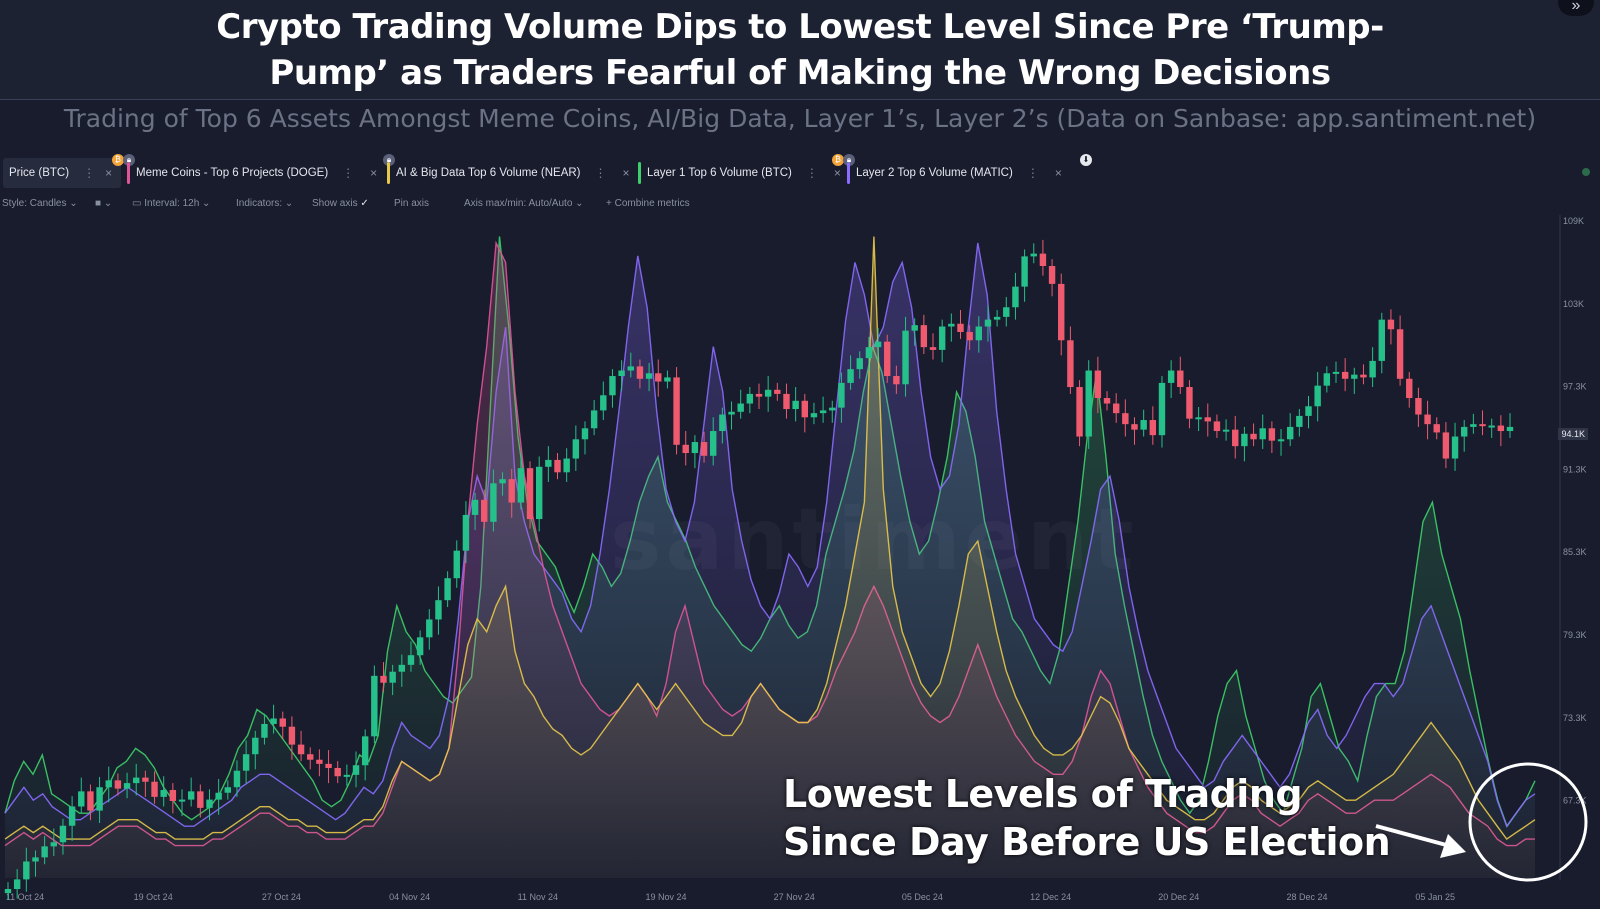  What do you see at coordinates (1178, 897) in the screenshot?
I see `x-tick-label: 20 Dec 24` at bounding box center [1178, 897].